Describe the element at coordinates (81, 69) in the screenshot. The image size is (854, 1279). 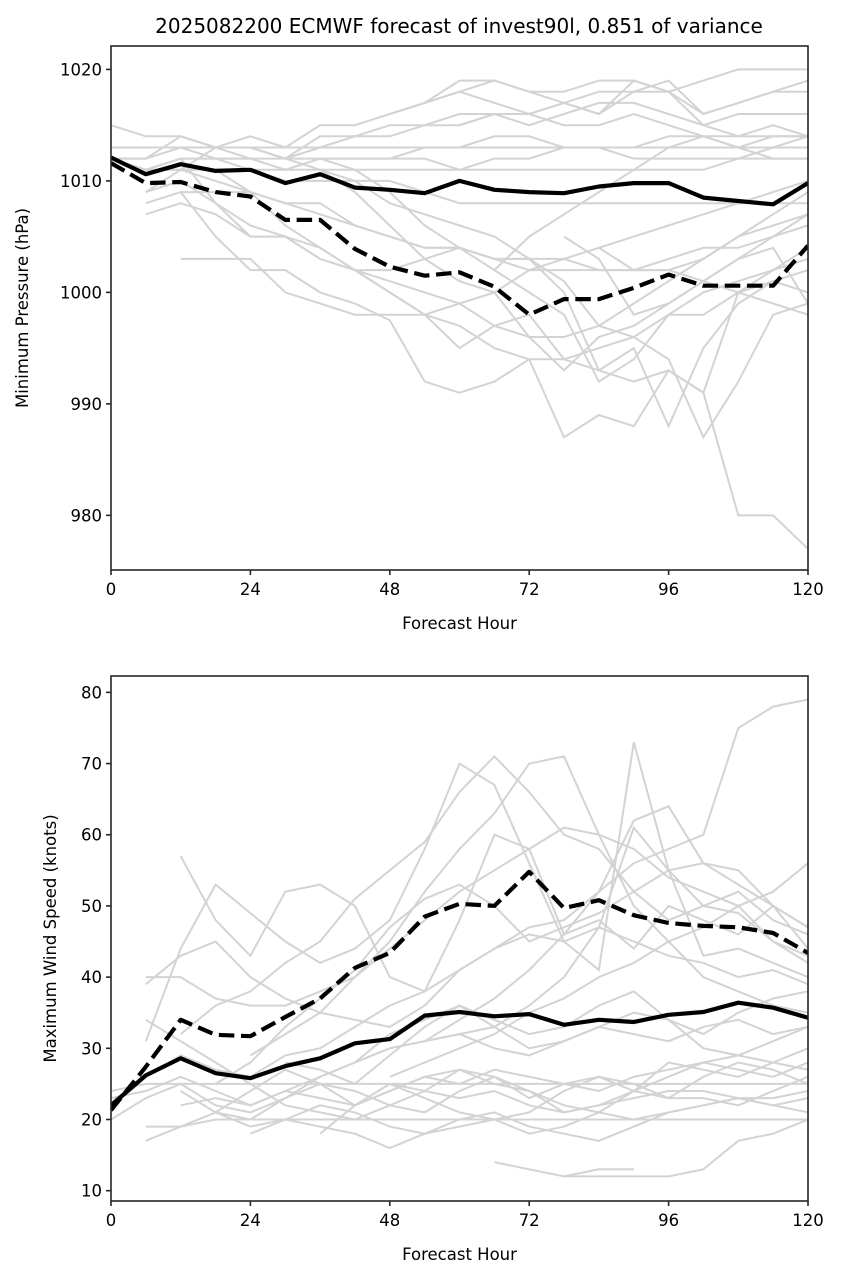
I see `y-tick-label: 1020` at that location.